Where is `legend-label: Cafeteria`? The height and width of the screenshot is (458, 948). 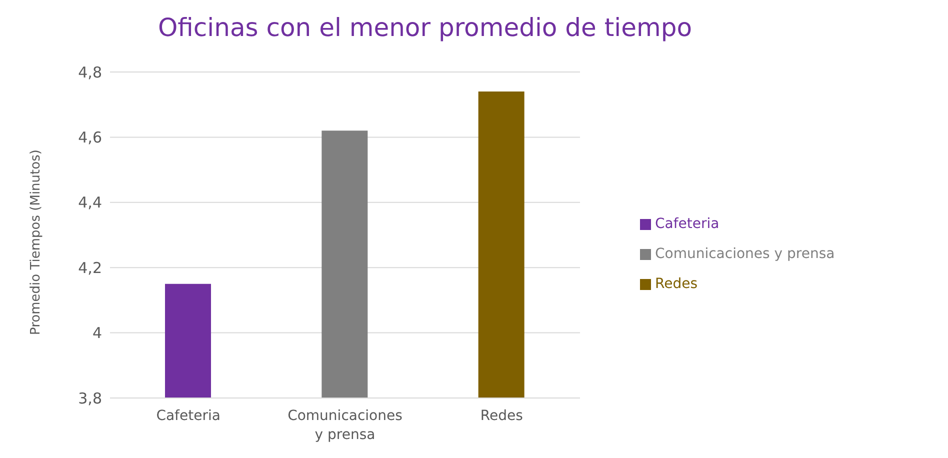
legend-label: Cafeteria is located at coordinates (687, 224).